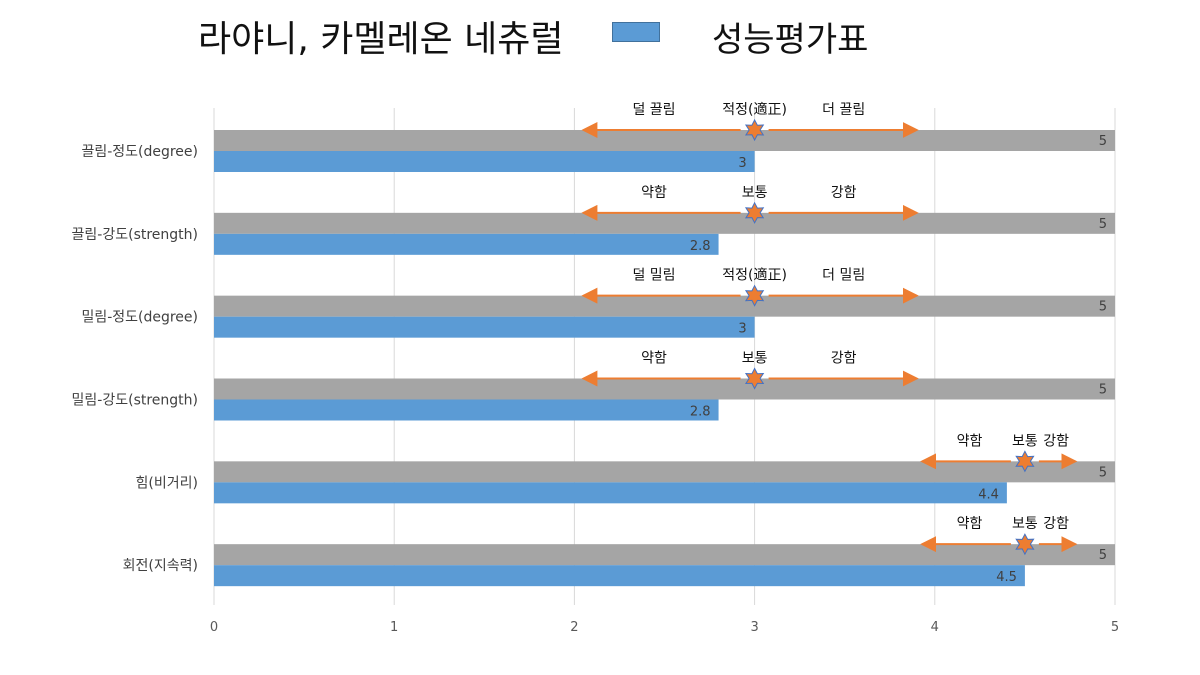  What do you see at coordinates (1006, 577) in the screenshot?
I see `bar-score-label: 4.5` at bounding box center [1006, 577].